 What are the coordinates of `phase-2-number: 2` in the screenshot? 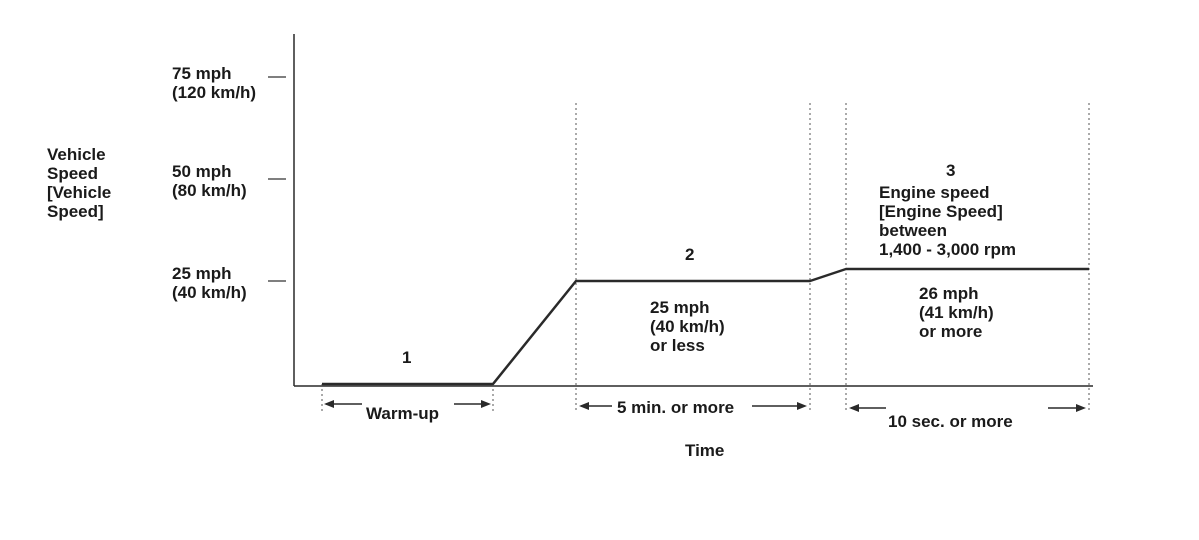 It's located at (690, 254).